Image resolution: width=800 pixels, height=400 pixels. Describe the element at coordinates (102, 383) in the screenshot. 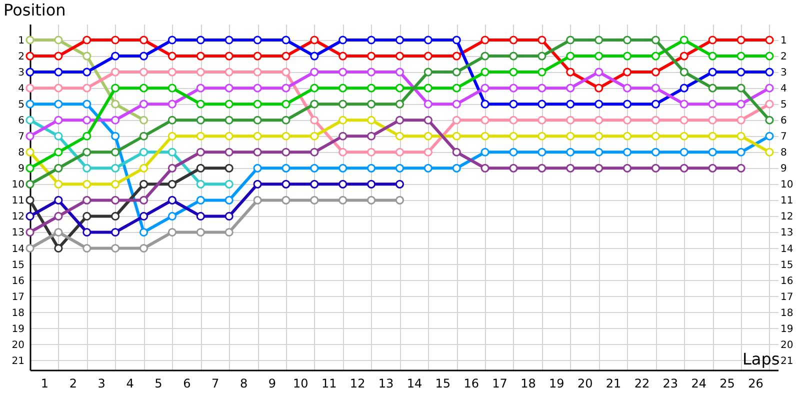

I see `x-tick-label: 3` at that location.